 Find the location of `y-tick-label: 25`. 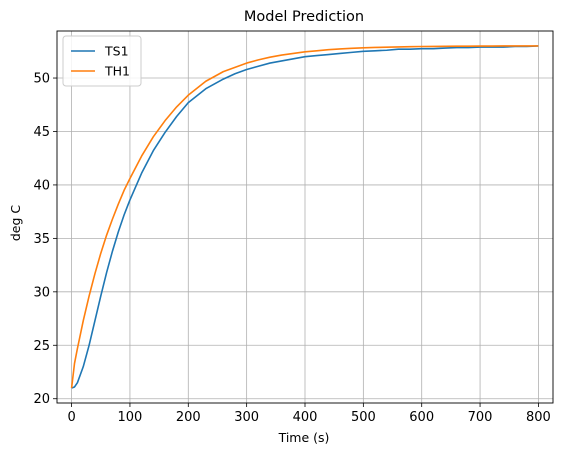

y-tick-label: 25 is located at coordinates (41, 346).